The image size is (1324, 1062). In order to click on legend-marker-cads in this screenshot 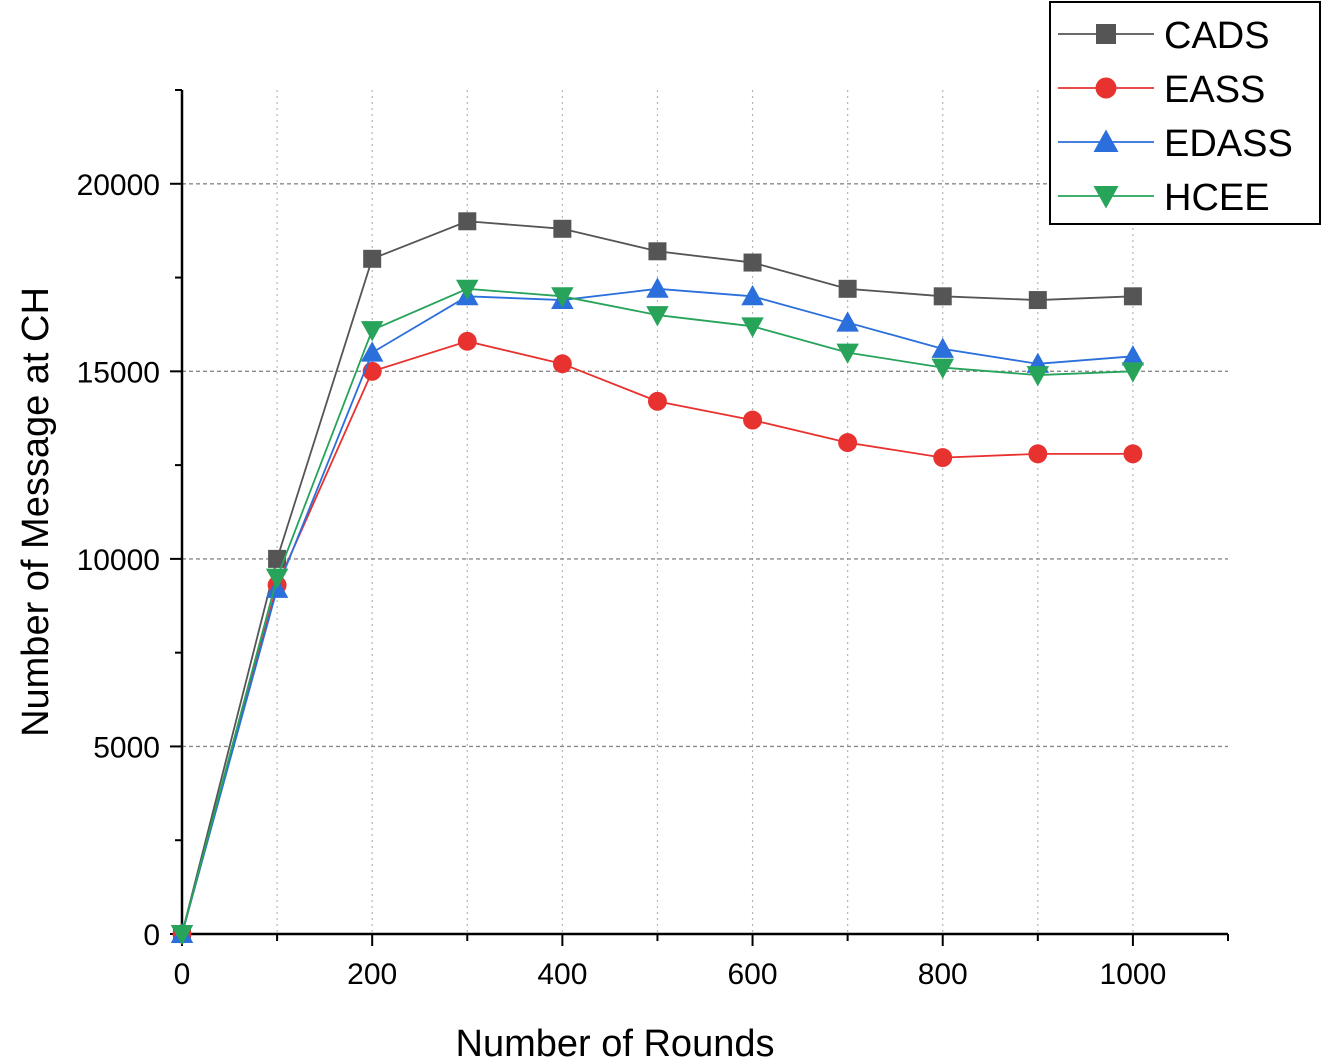, I will do `click(1106, 34)`.